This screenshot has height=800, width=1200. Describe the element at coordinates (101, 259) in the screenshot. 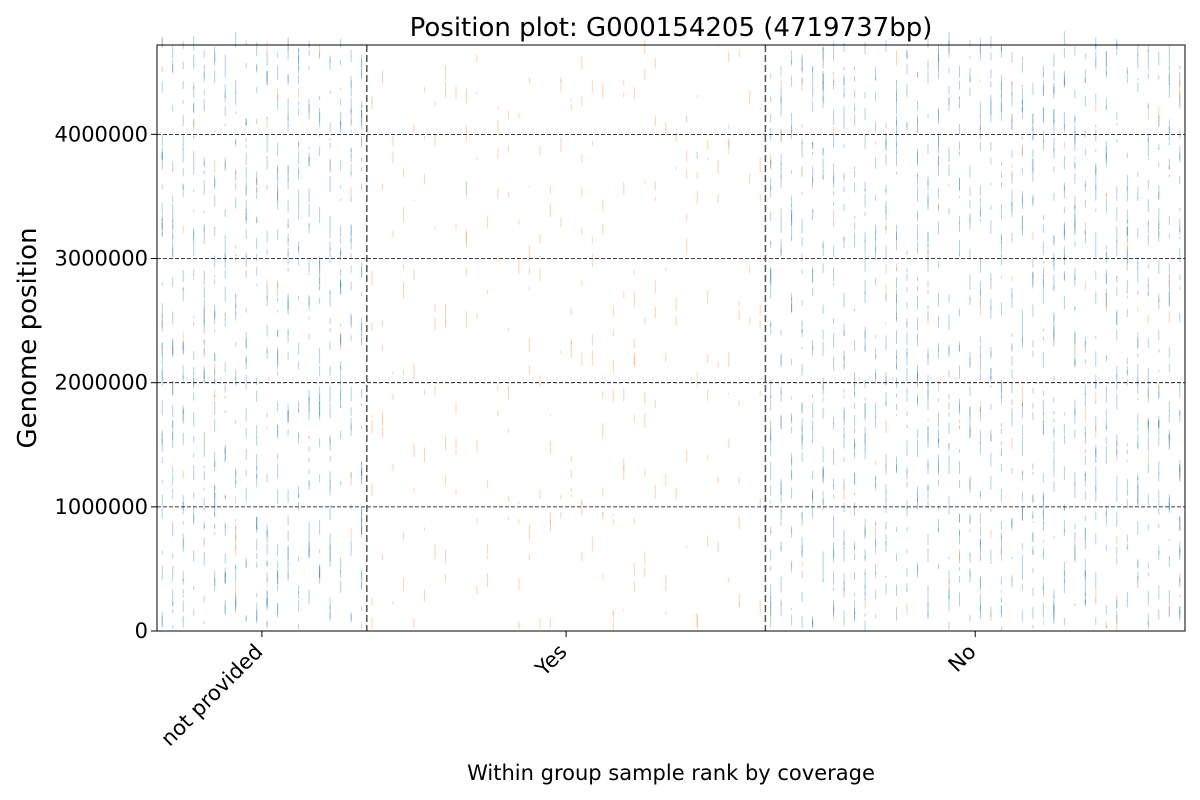

I see `y-tick-label: 3000000` at that location.